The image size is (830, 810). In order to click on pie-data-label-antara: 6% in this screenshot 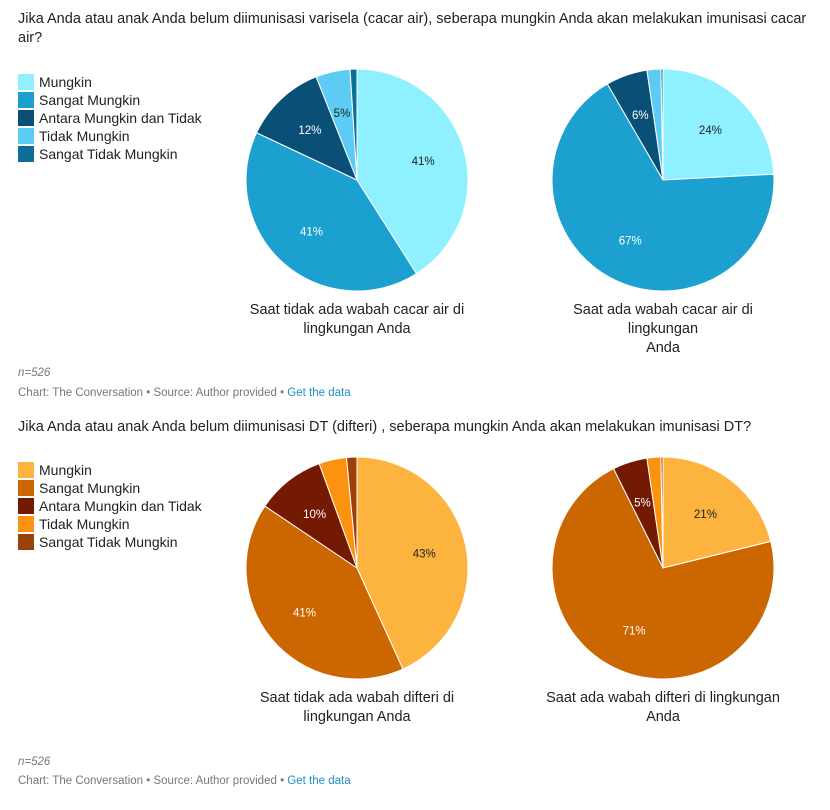, I will do `click(640, 116)`.